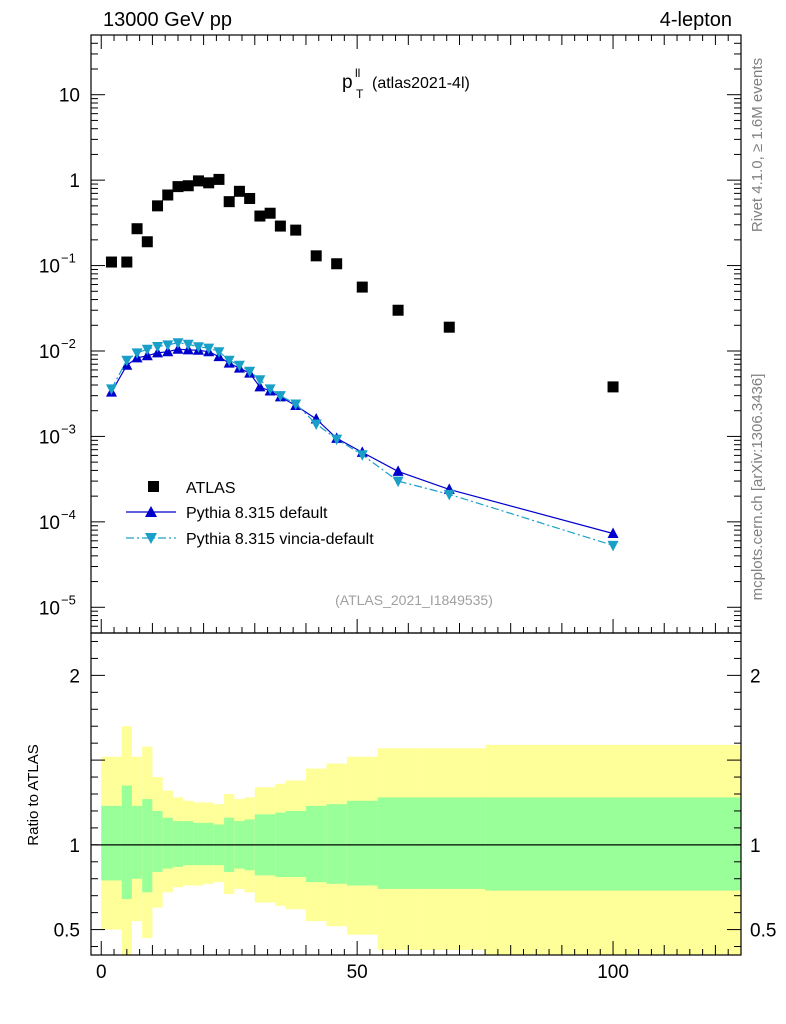 This screenshot has width=786, height=1024. What do you see at coordinates (357, 73) in the screenshot?
I see `plot-title-superscript: ll` at bounding box center [357, 73].